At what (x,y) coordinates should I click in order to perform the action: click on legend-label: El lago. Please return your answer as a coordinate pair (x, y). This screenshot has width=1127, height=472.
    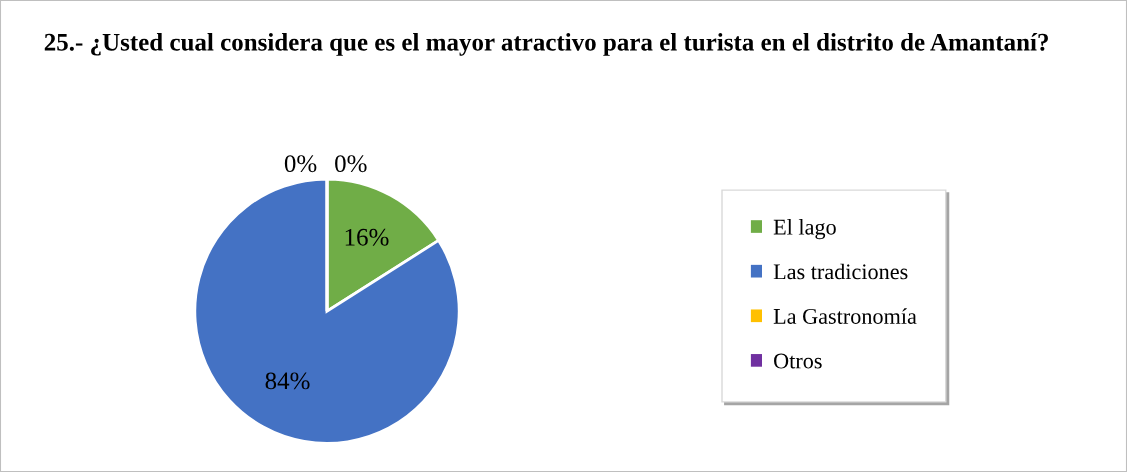
    Looking at the image, I should click on (804, 229).